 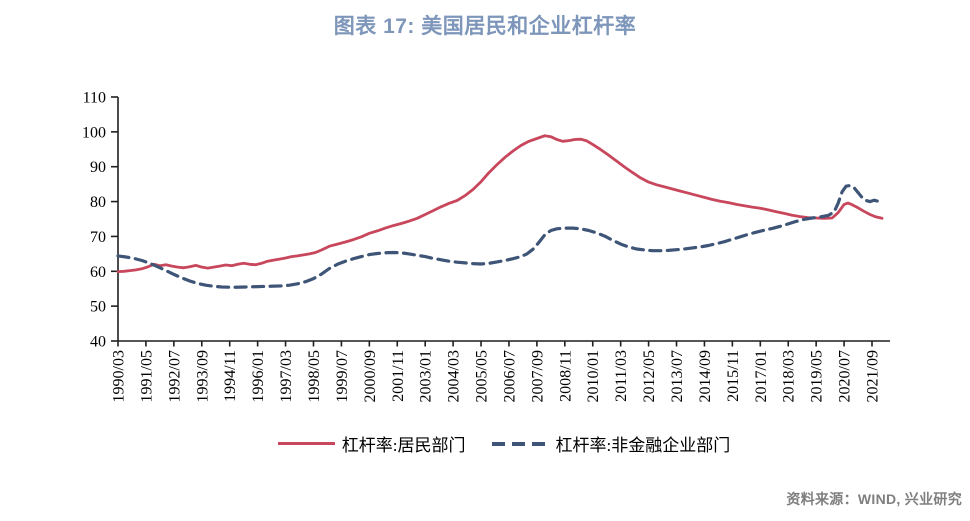 What do you see at coordinates (677, 376) in the screenshot?
I see `x-axis-tick-label: 2013/07` at bounding box center [677, 376].